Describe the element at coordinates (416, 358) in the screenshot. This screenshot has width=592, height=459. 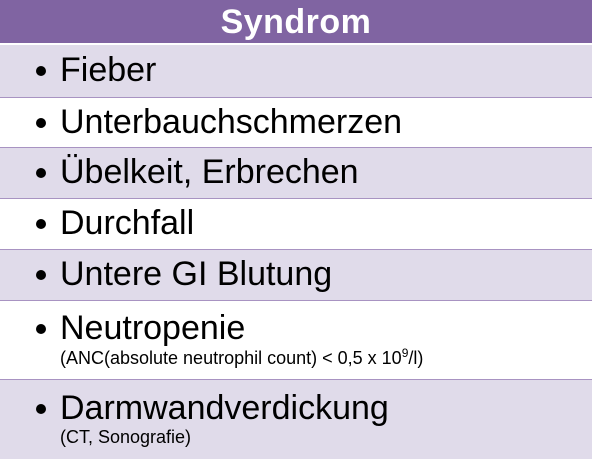
I see `sub-suffix: /l)` at that location.